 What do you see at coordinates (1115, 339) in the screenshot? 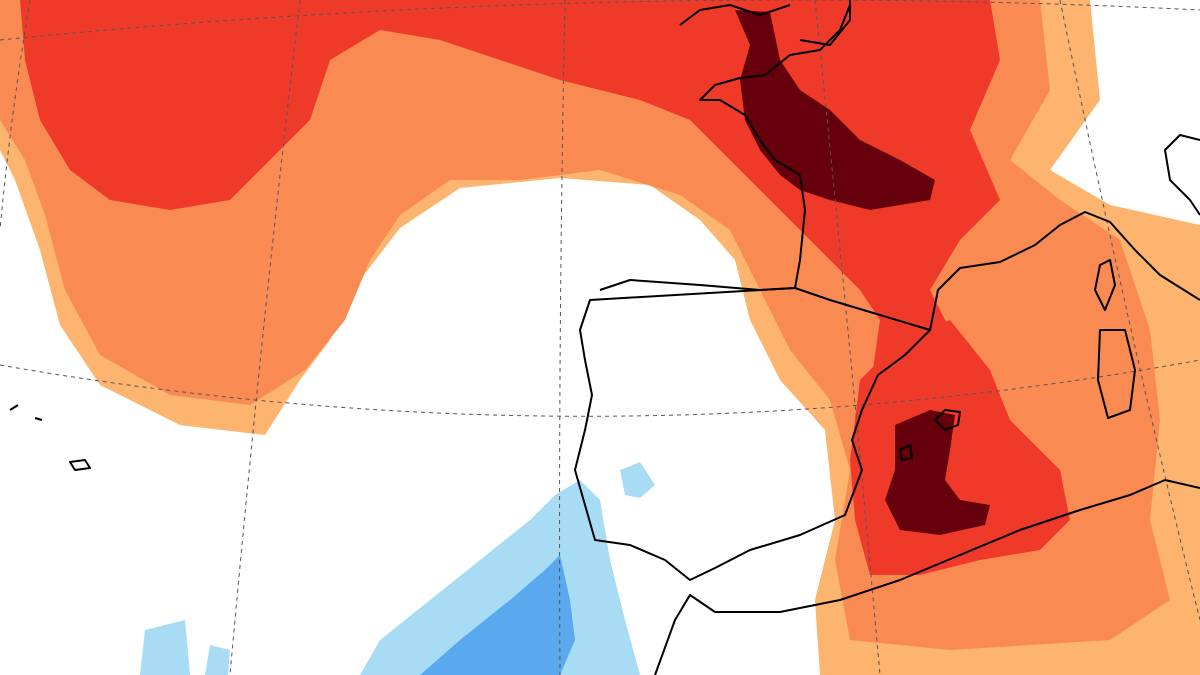
I see `coastline-corsica-sardinia` at bounding box center [1115, 339].